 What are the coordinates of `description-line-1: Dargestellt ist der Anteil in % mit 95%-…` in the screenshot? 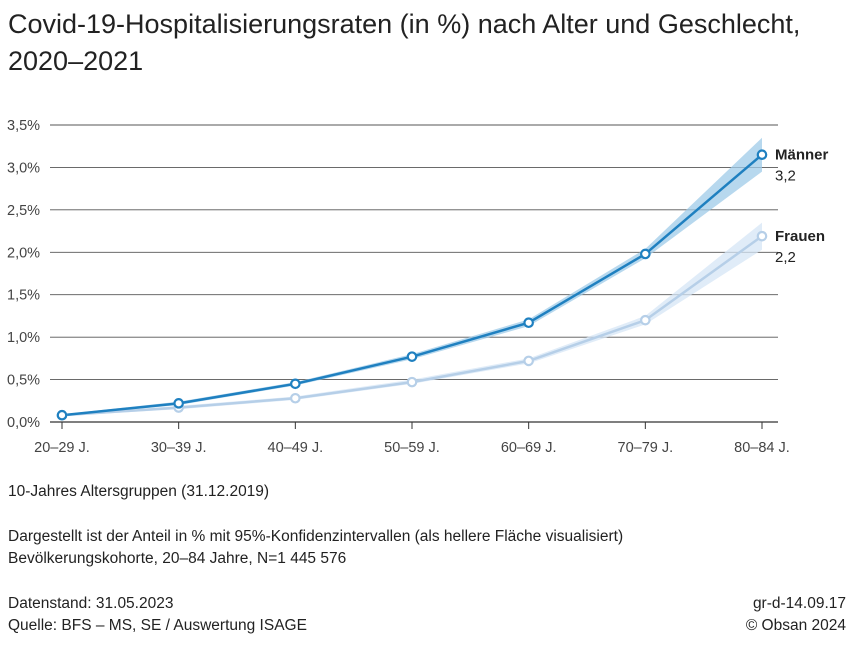 It's located at (316, 536).